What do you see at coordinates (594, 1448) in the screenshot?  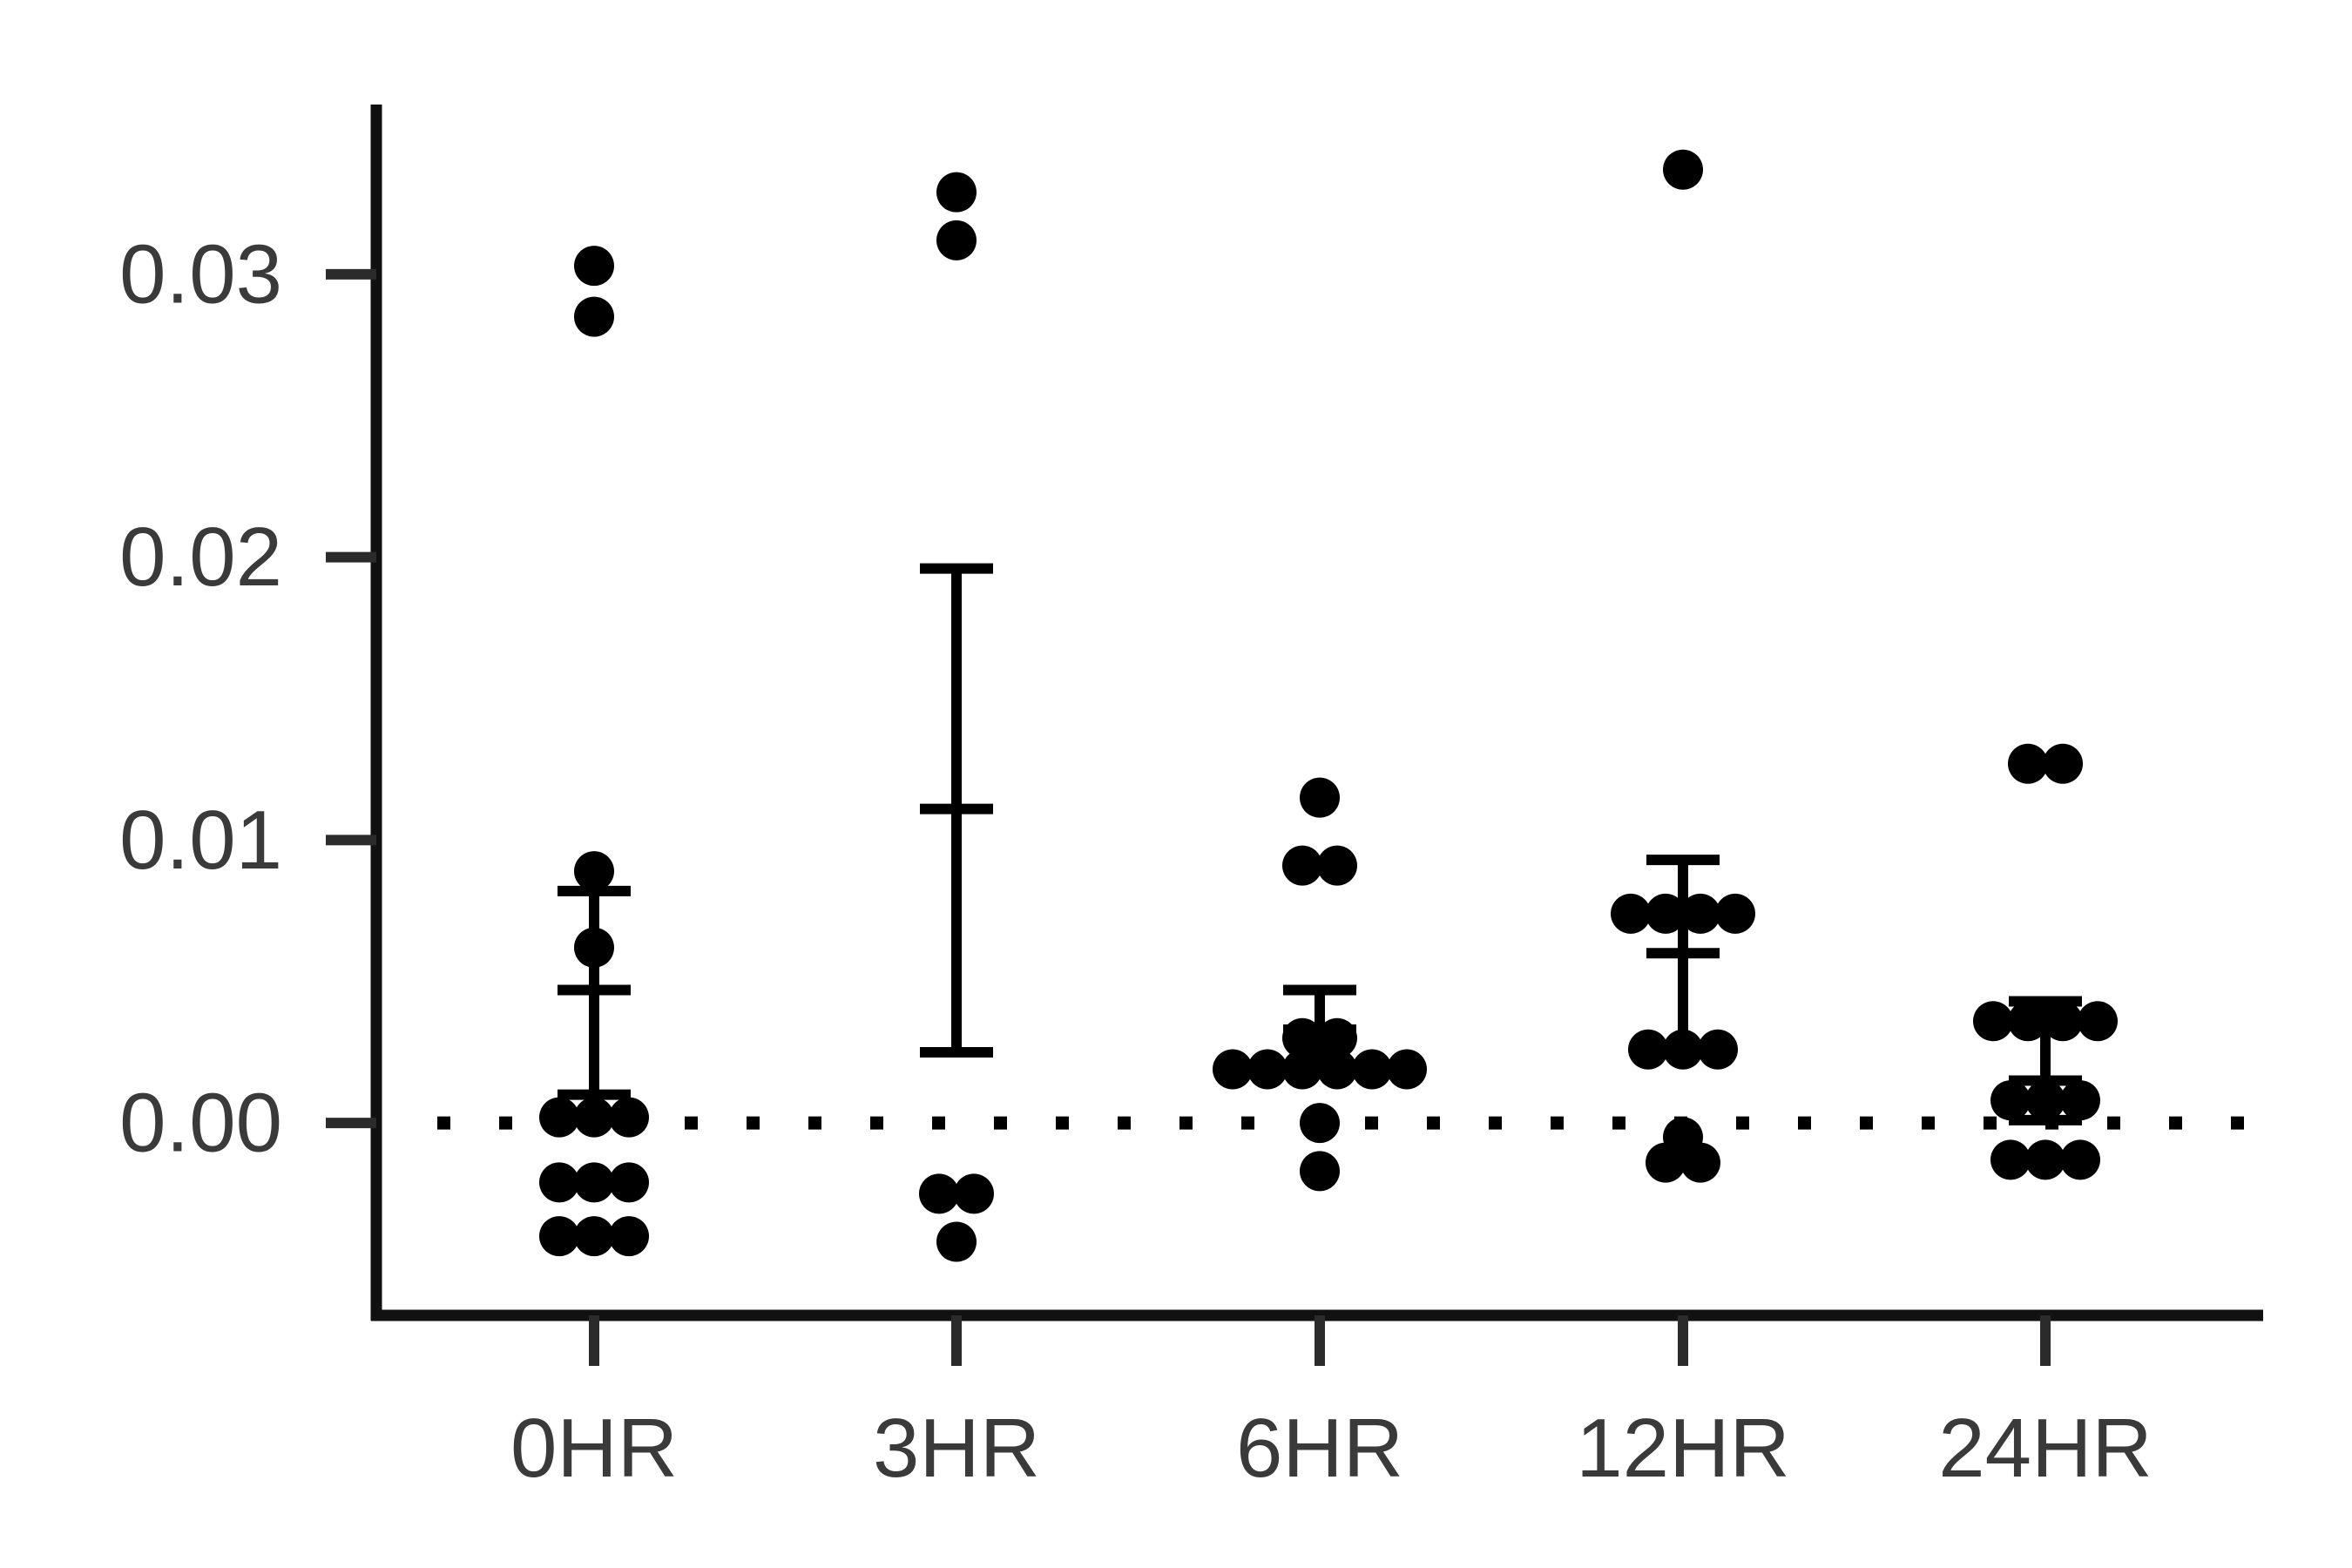 I see `x-tick-label: 0HR` at bounding box center [594, 1448].